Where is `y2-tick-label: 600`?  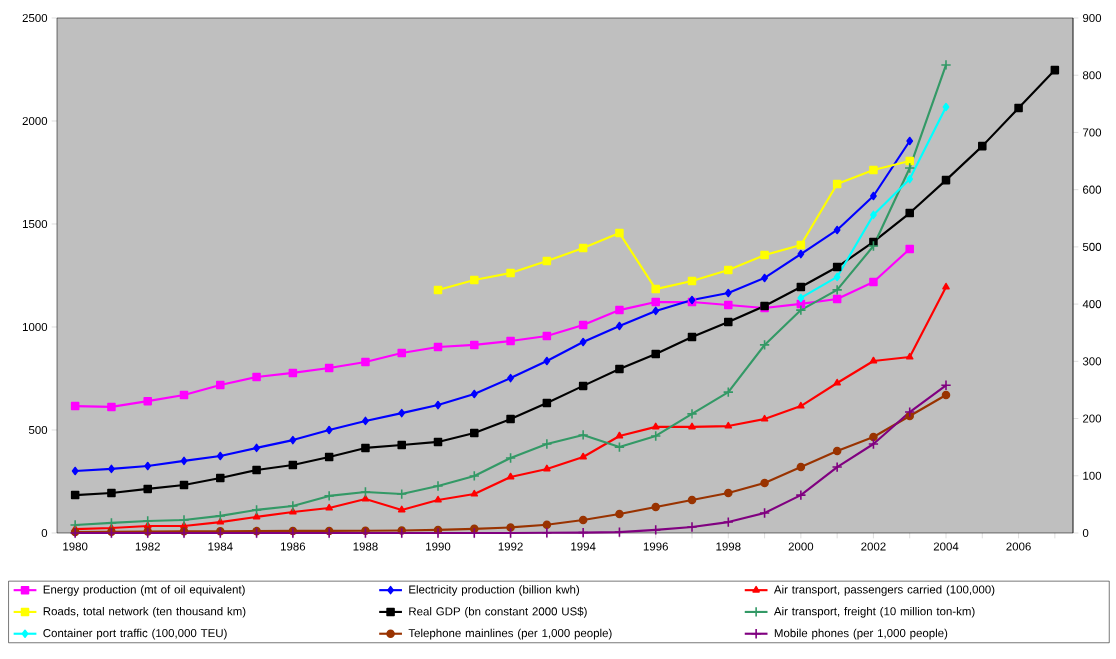
y2-tick-label: 600 is located at coordinates (1092, 189).